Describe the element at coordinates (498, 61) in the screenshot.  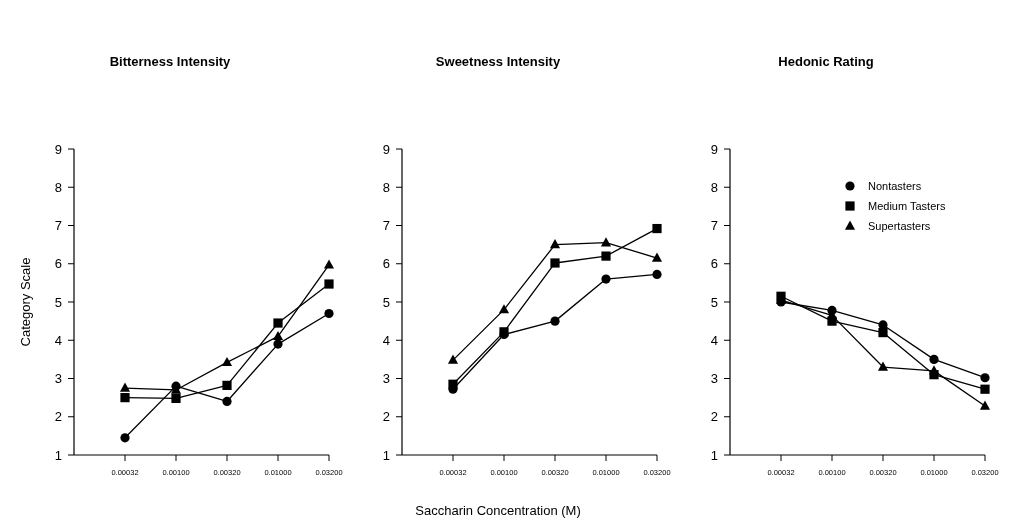
I see `chart-title: Sweetness Intensity` at that location.